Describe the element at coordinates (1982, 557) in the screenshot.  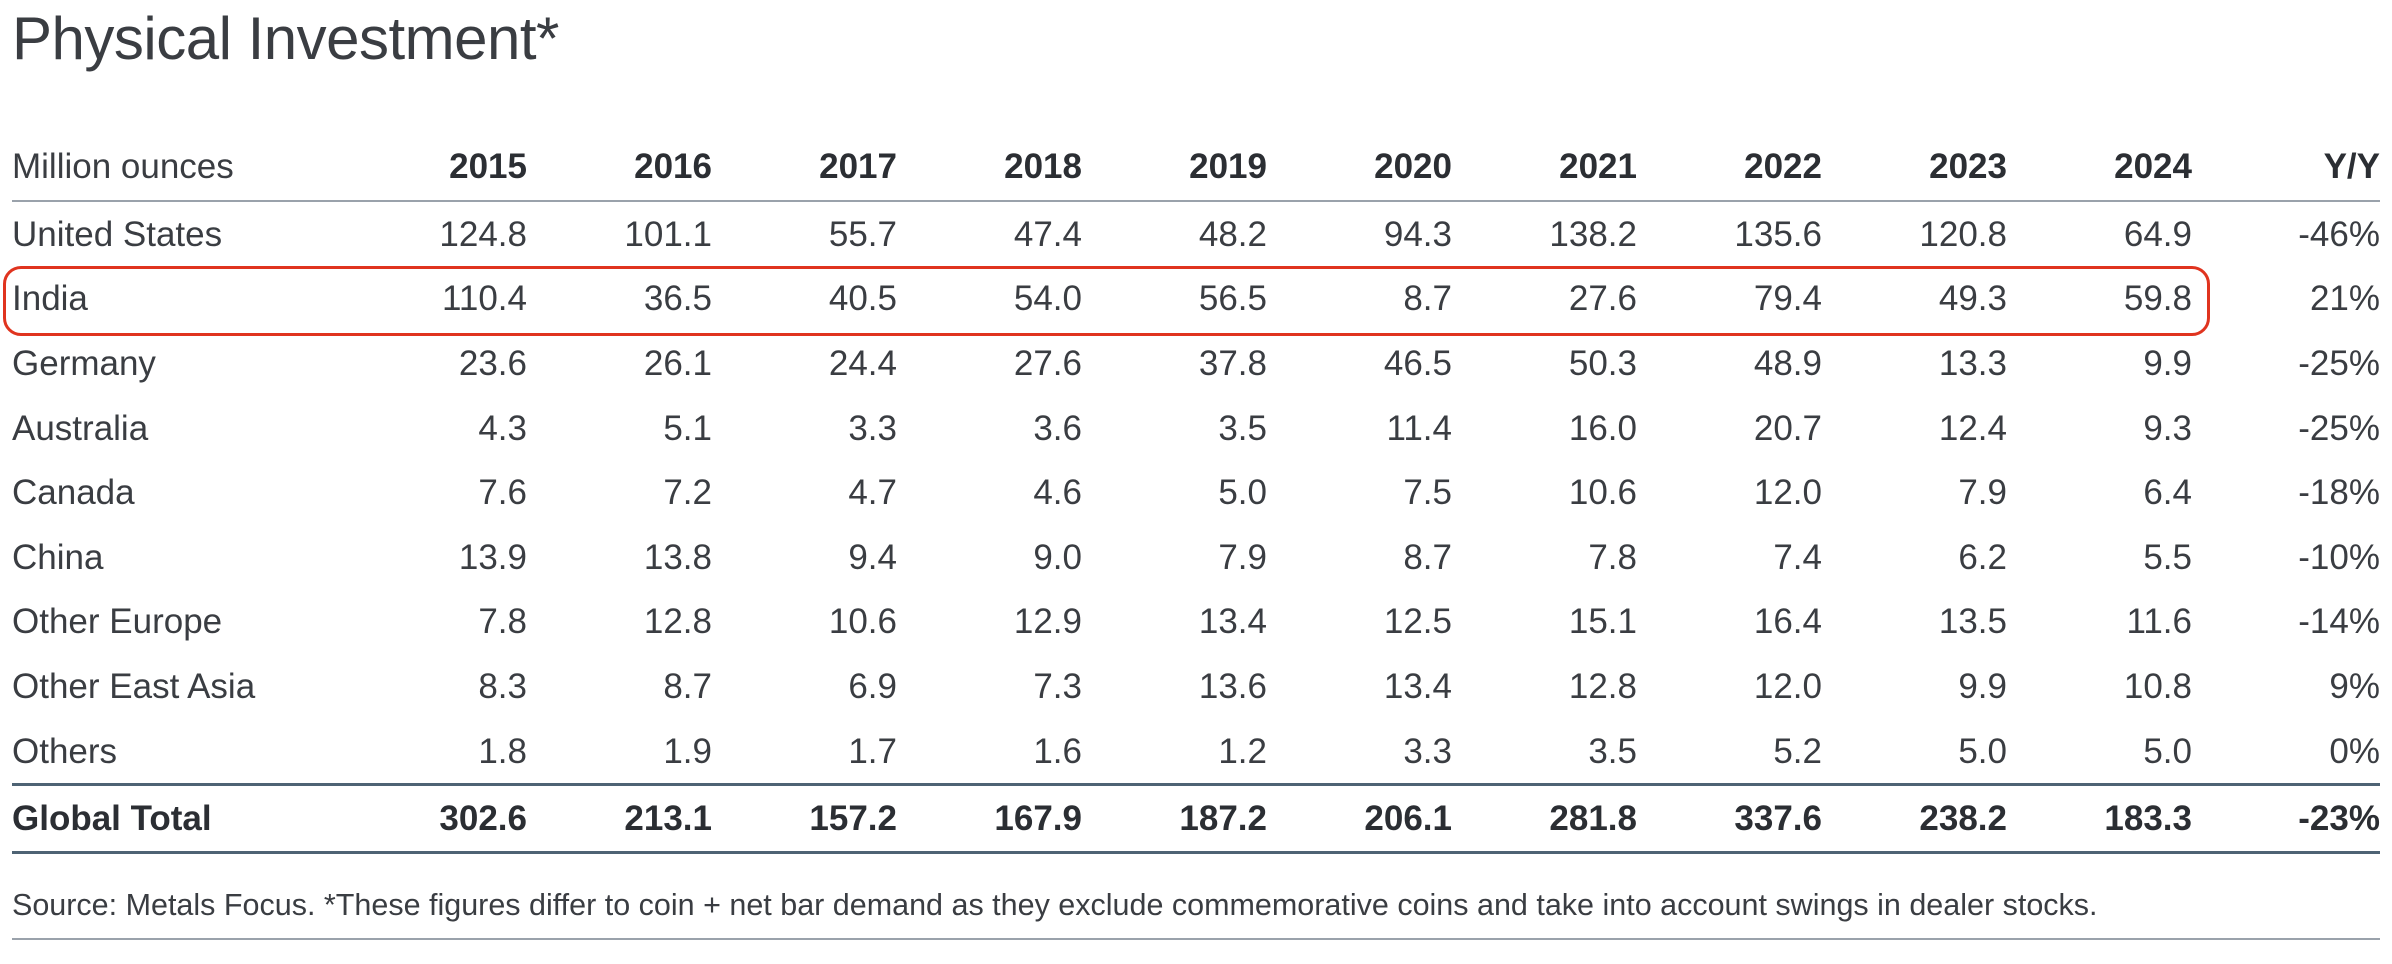
I see `value-cell: 6.2` at that location.